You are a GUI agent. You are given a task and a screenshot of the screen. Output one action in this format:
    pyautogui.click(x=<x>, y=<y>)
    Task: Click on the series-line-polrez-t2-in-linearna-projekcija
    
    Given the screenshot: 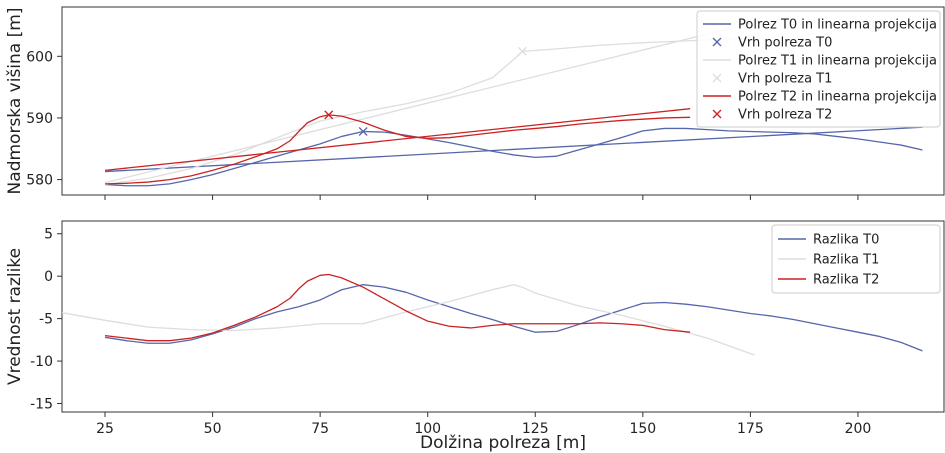 What is the action you would take?
    pyautogui.click(x=398, y=149)
    